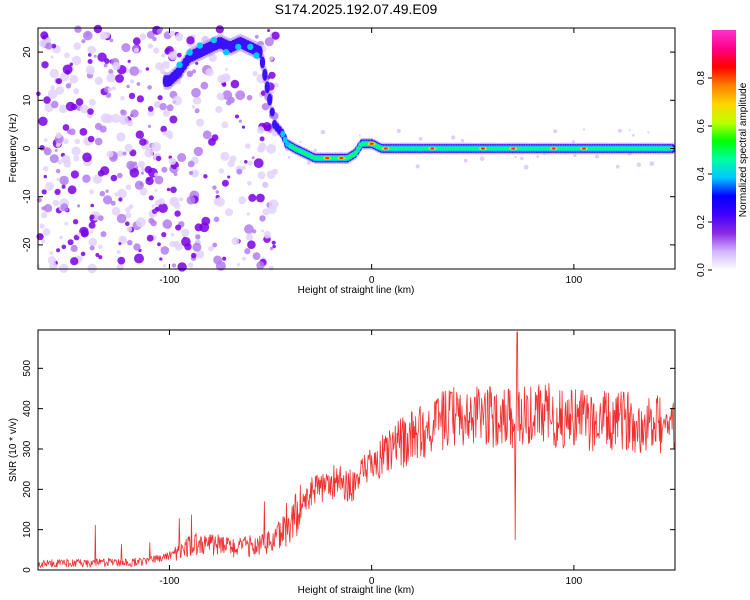 Image resolution: width=750 pixels, height=600 pixels. Describe the element at coordinates (372, 280) in the screenshot. I see `x-tick-label: 0` at that location.